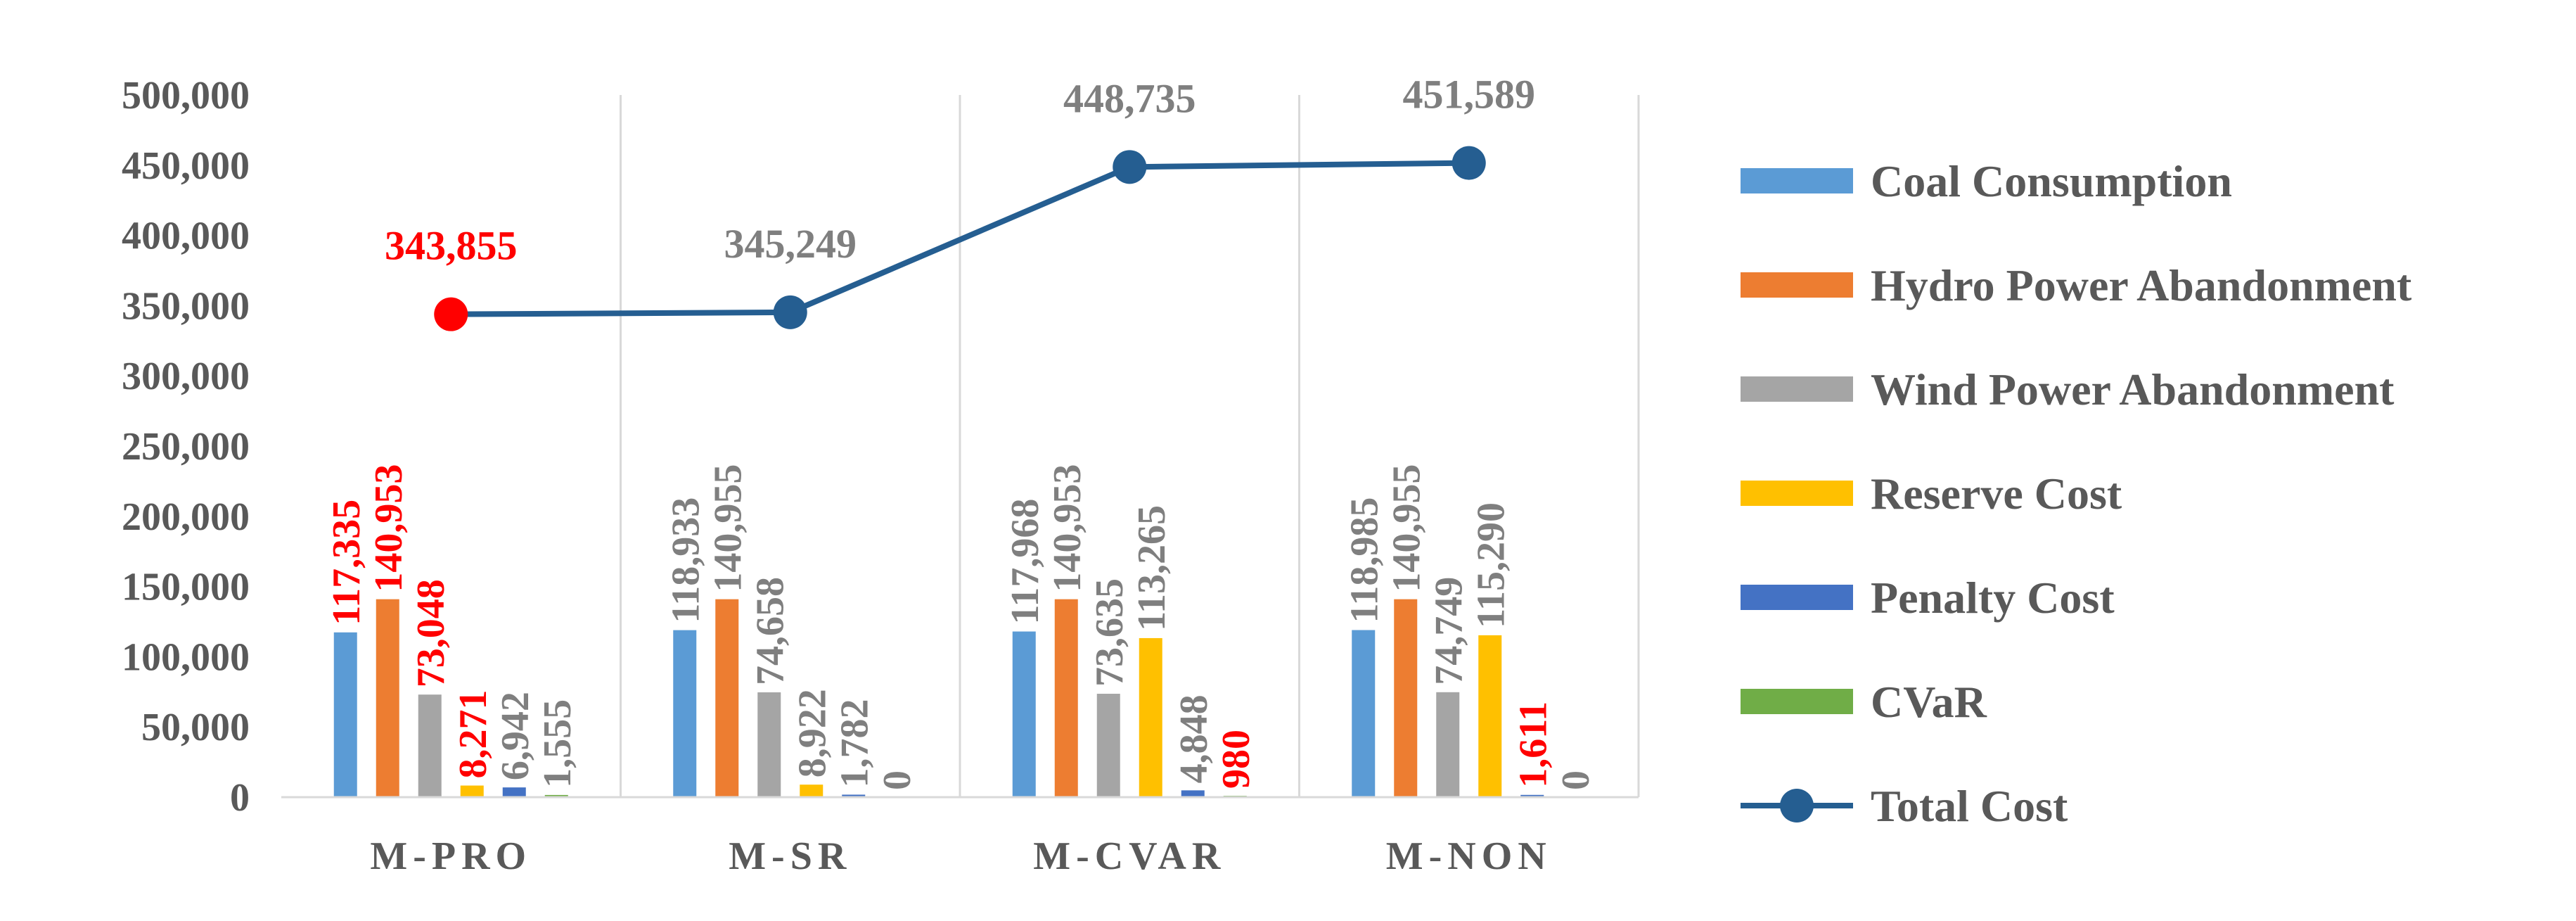  Describe the element at coordinates (1969, 806) in the screenshot. I see `legend-label: Total Cost` at that location.